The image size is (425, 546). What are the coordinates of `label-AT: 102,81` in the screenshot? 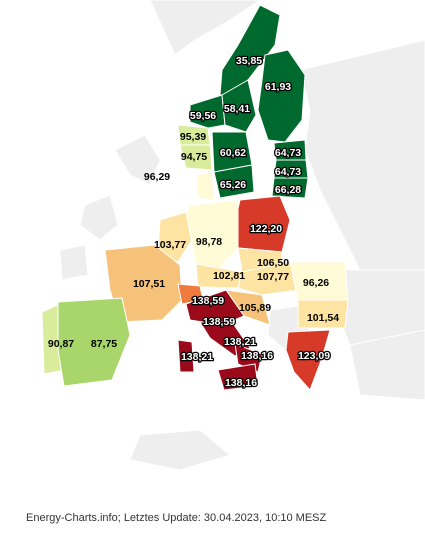 It's located at (229, 276).